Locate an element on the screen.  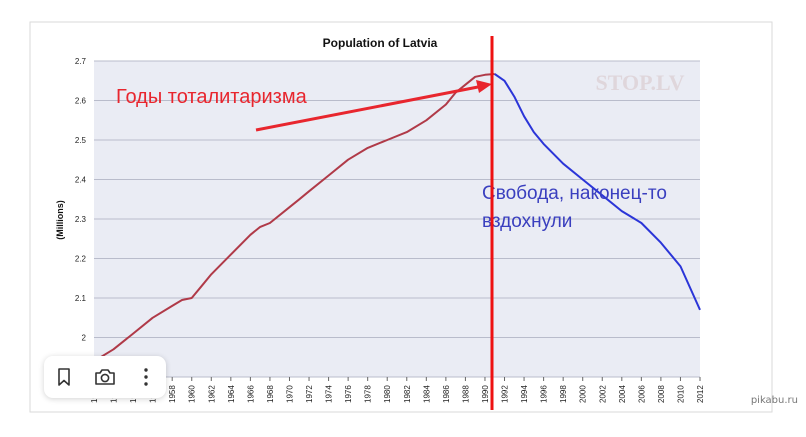
x-tick-label: 1962 is located at coordinates (211, 394).